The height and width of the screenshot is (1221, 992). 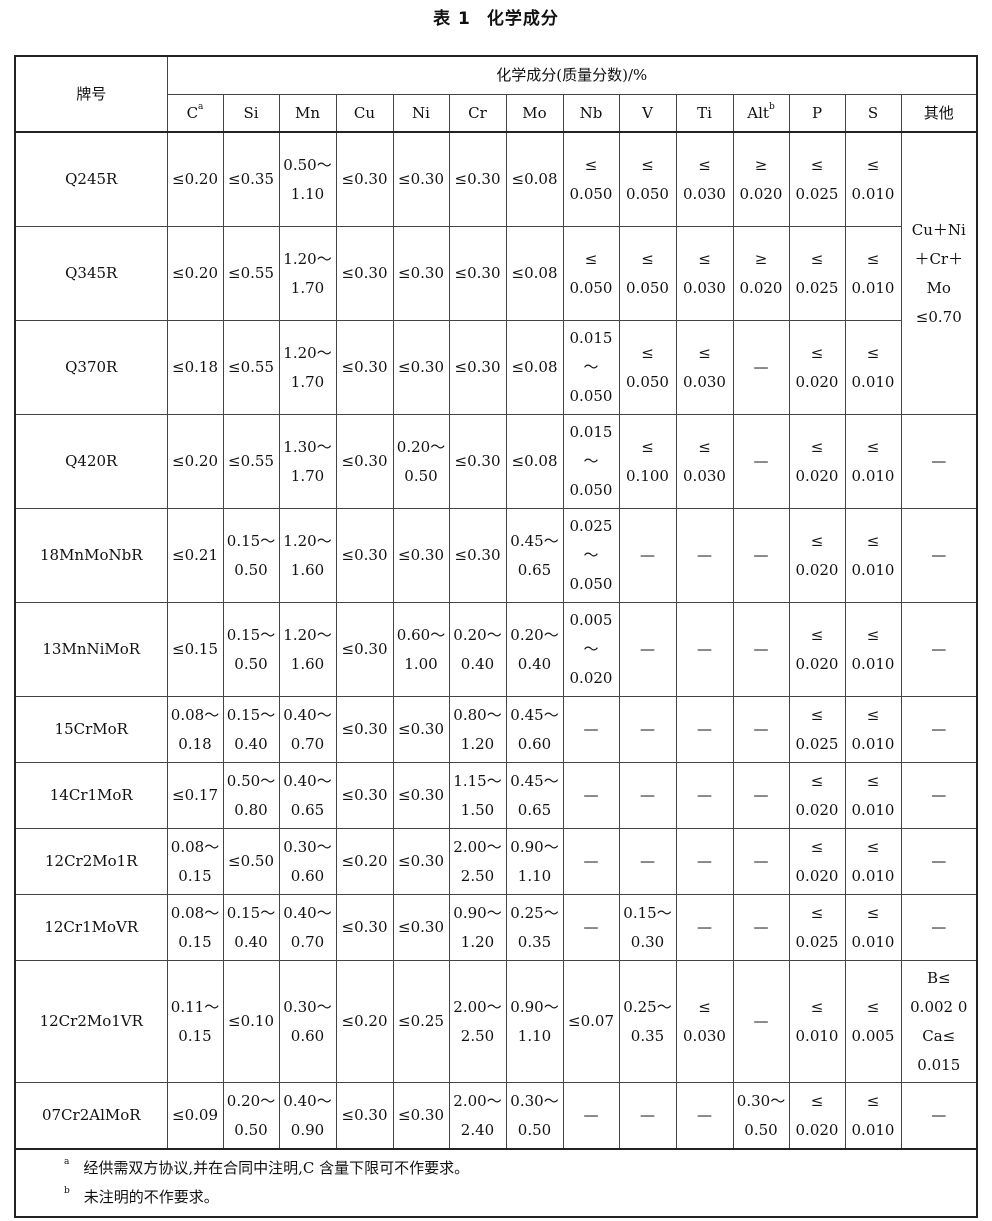 What do you see at coordinates (591, 649) in the screenshot?
I see `cell-nb: 0.005 ～ 0.020` at bounding box center [591, 649].